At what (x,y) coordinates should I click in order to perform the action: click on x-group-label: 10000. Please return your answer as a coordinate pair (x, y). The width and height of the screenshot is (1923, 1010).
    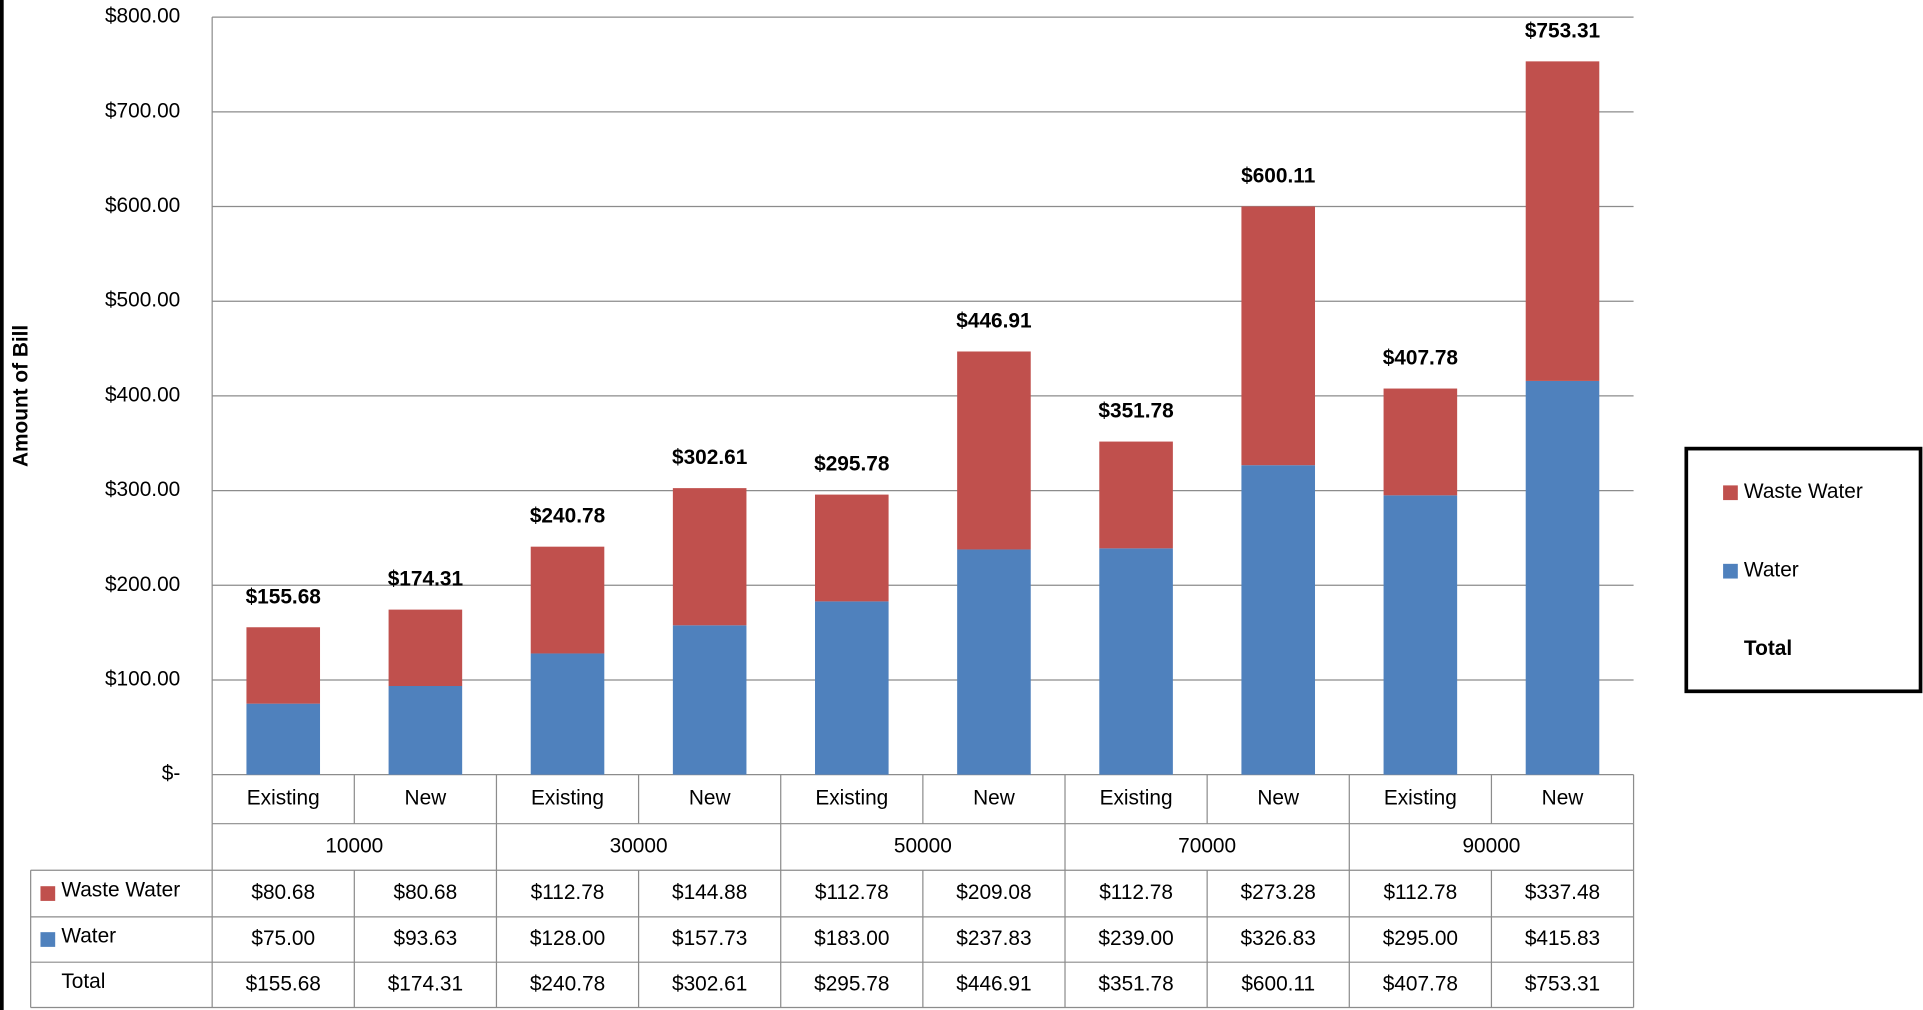
    Looking at the image, I should click on (354, 845).